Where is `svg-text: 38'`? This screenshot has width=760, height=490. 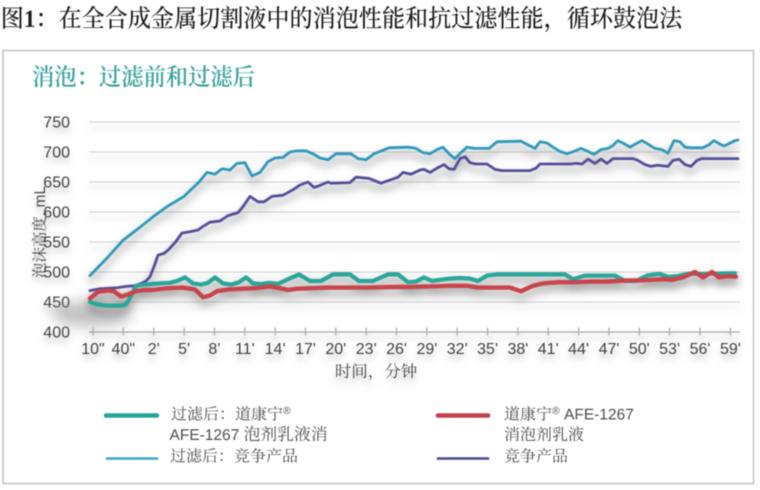 svg-text: 38' is located at coordinates (517, 349).